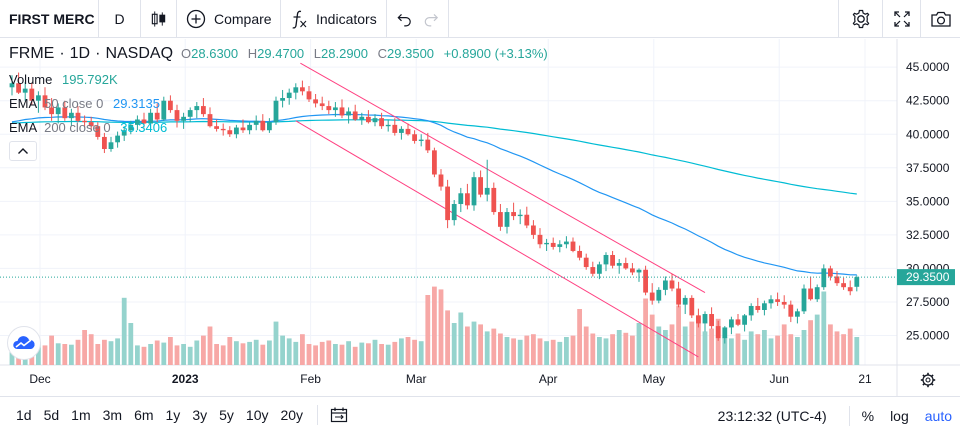 The width and height of the screenshot is (960, 433). Describe the element at coordinates (938, 415) in the screenshot. I see `auto-toggle: auto` at that location.